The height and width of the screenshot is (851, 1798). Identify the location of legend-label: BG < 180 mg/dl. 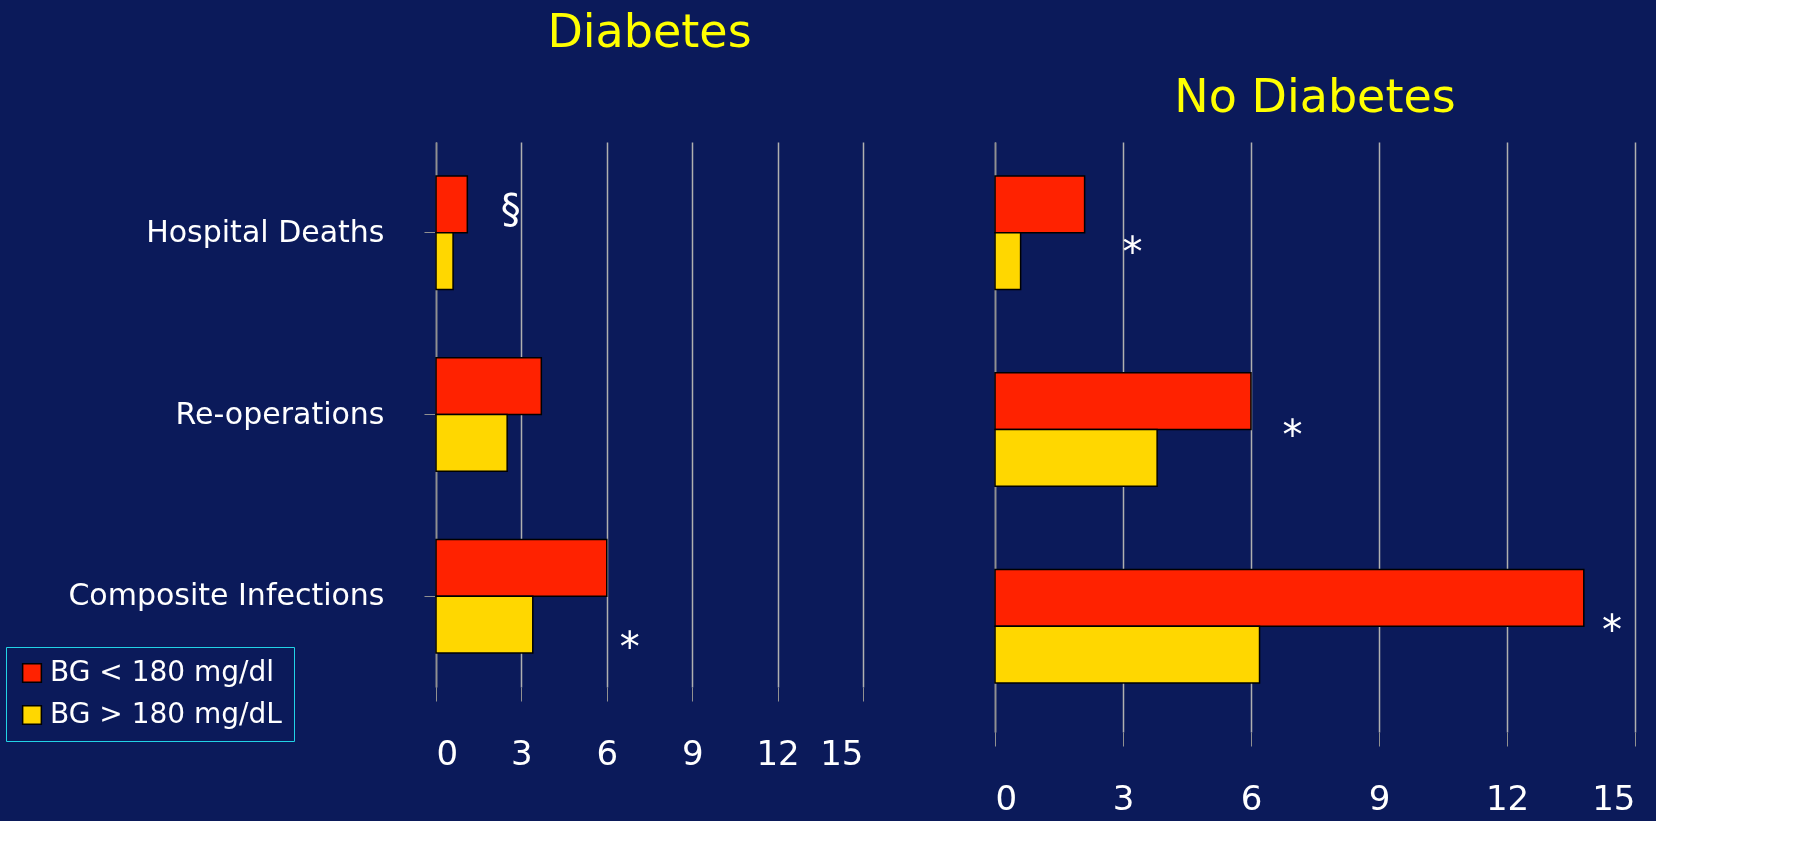
(162, 671).